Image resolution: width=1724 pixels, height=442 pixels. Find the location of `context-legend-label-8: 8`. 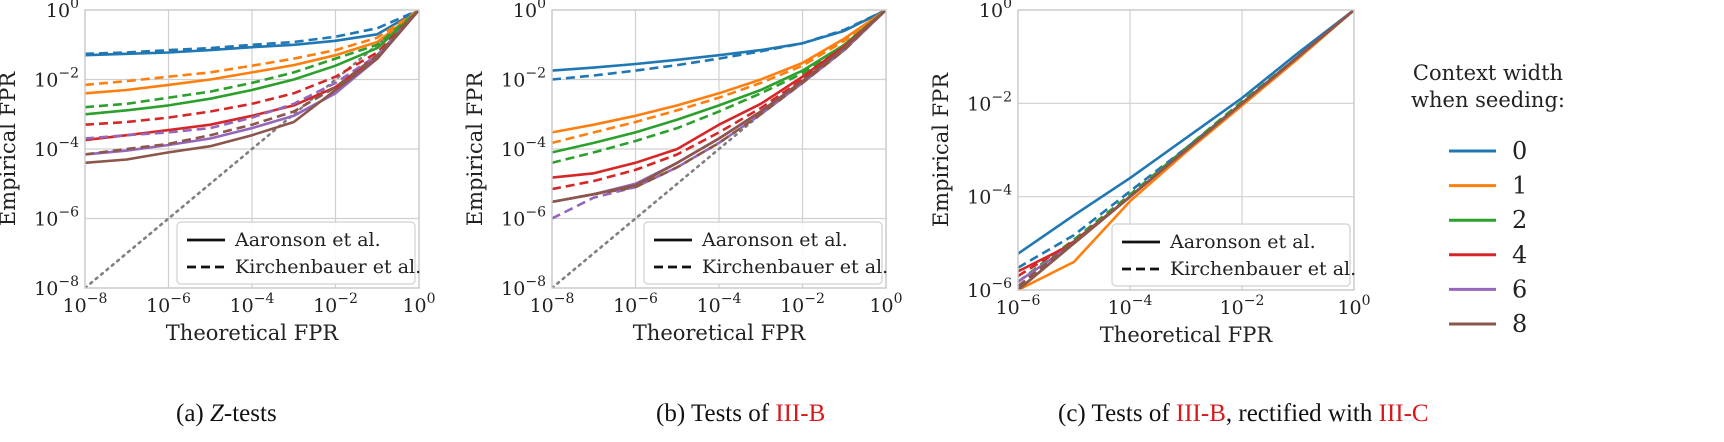

context-legend-label-8: 8 is located at coordinates (1519, 324).